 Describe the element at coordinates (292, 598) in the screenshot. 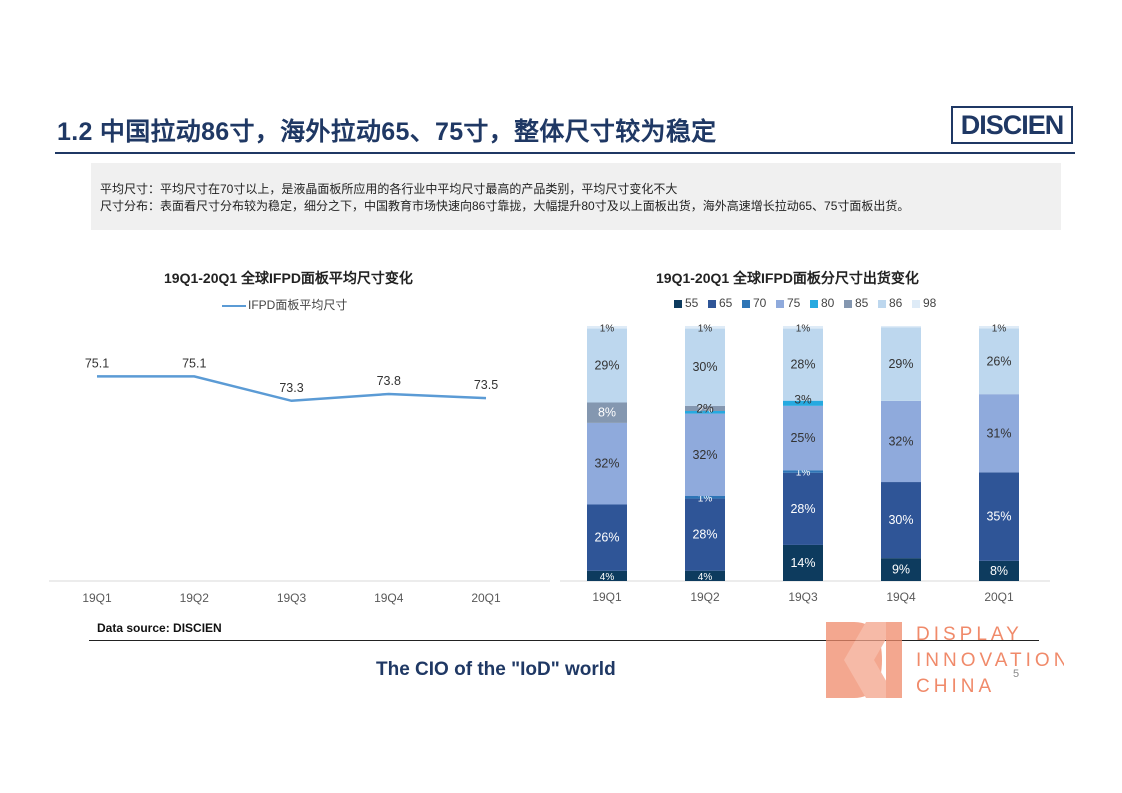

I see `x-tick-label: 19Q3` at that location.